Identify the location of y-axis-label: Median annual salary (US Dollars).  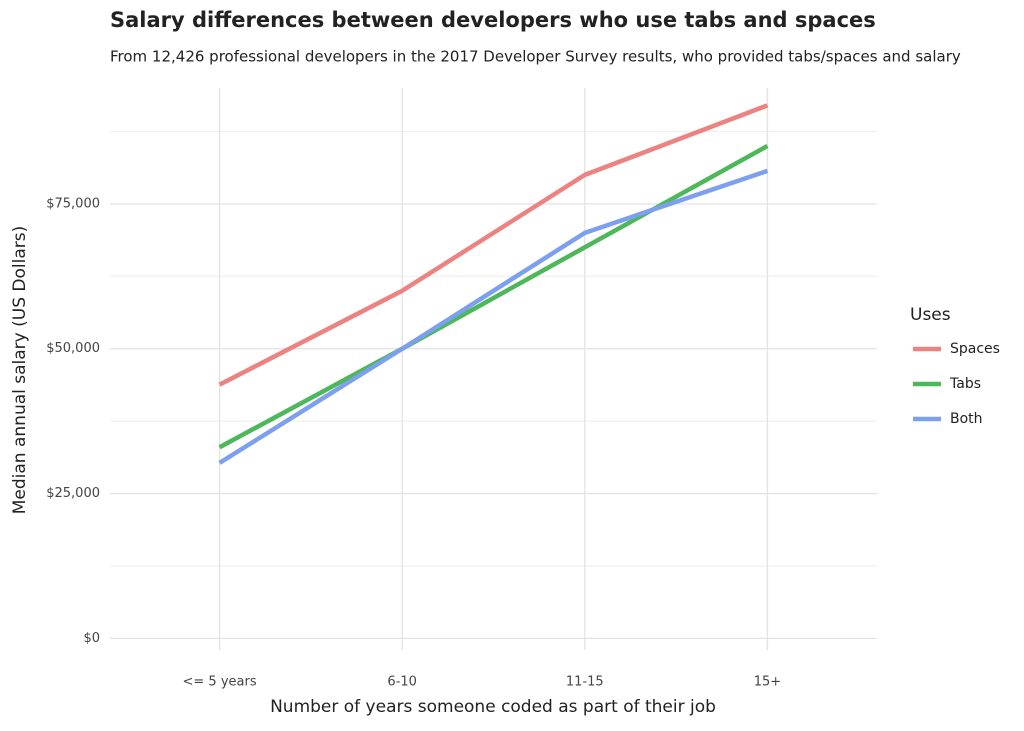
(20, 370).